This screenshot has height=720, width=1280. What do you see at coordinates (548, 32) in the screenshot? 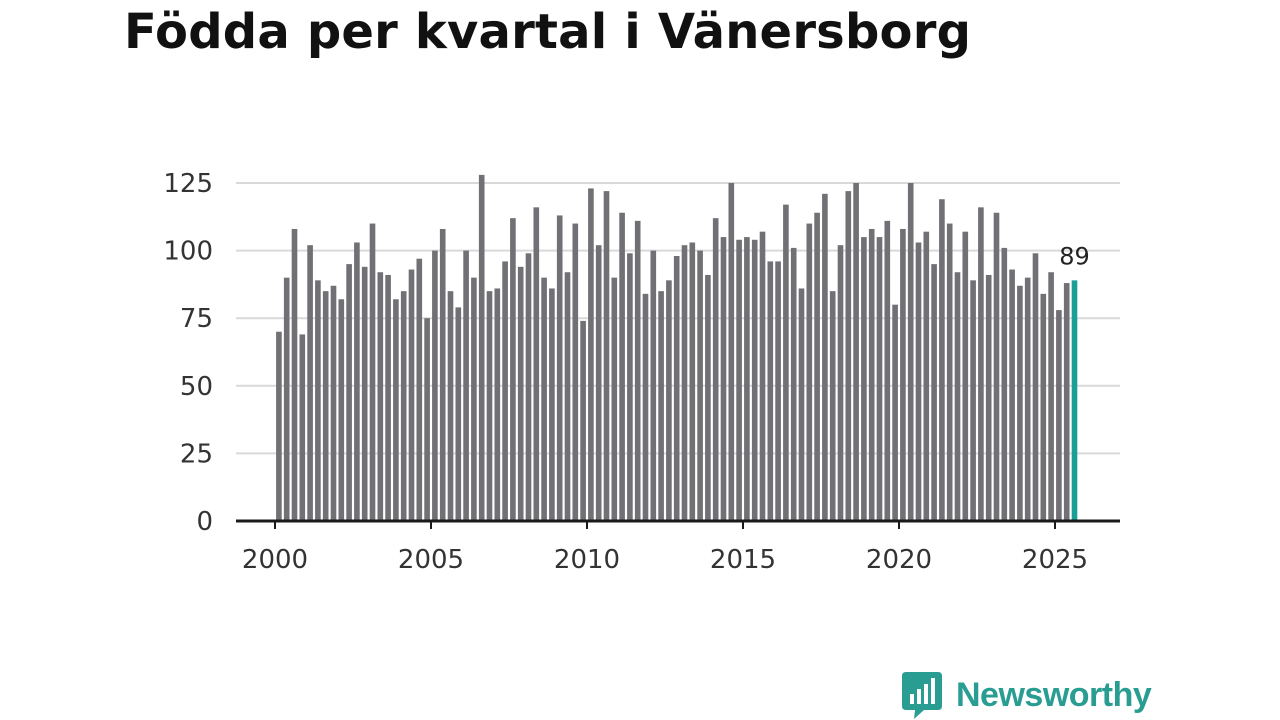
I see `chart-title: Födda per kvartal i Vänersborg` at bounding box center [548, 32].